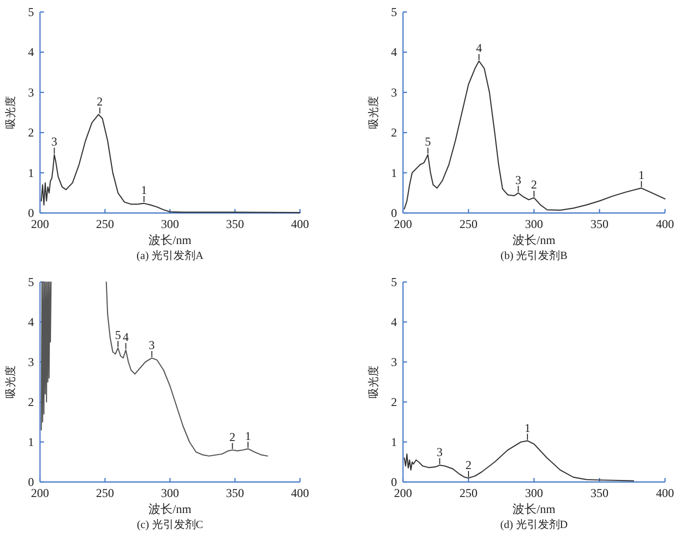 The height and width of the screenshot is (538, 686). I want to click on text: (c) 光引发剂C, so click(170, 524).